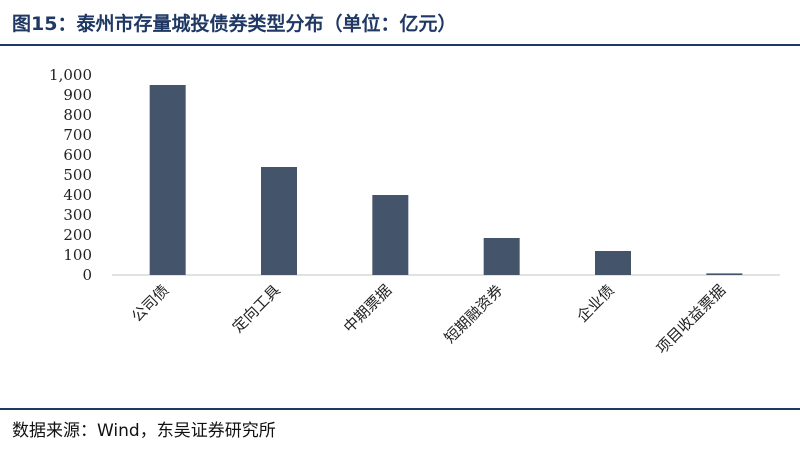 This screenshot has height=457, width=800. I want to click on y-tick-label: 100, so click(77, 255).